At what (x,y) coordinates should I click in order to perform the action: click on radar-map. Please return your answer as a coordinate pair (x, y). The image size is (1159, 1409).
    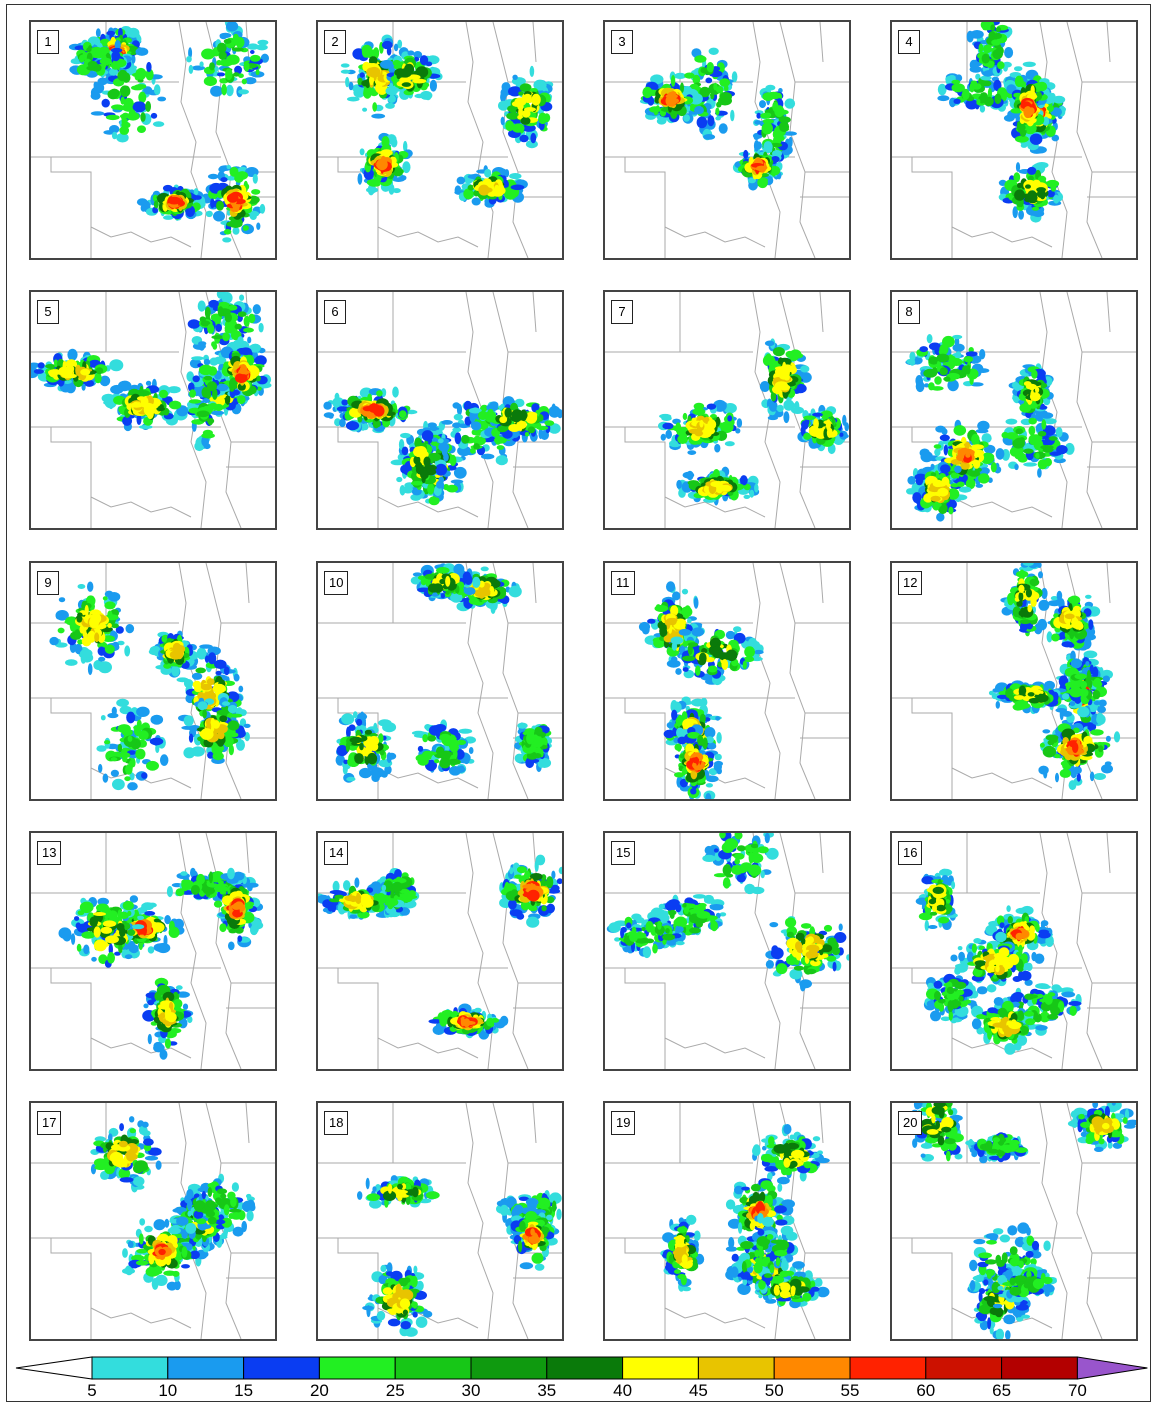
    Looking at the image, I should click on (153, 410).